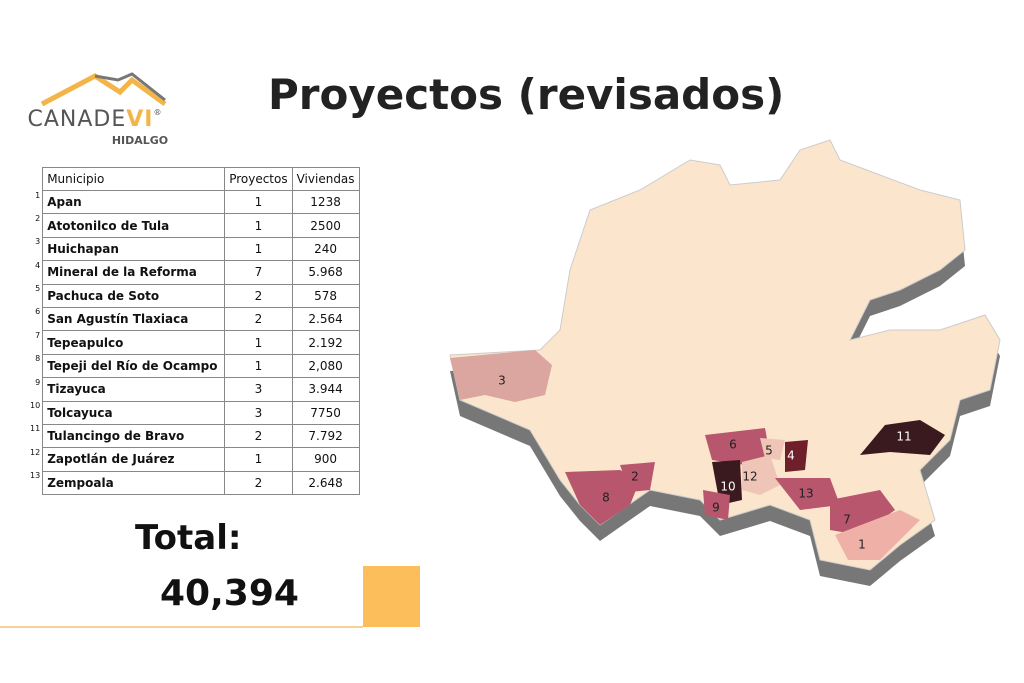 This screenshot has width=1024, height=683. What do you see at coordinates (103, 90) in the screenshot?
I see `logo-roof` at bounding box center [103, 90].